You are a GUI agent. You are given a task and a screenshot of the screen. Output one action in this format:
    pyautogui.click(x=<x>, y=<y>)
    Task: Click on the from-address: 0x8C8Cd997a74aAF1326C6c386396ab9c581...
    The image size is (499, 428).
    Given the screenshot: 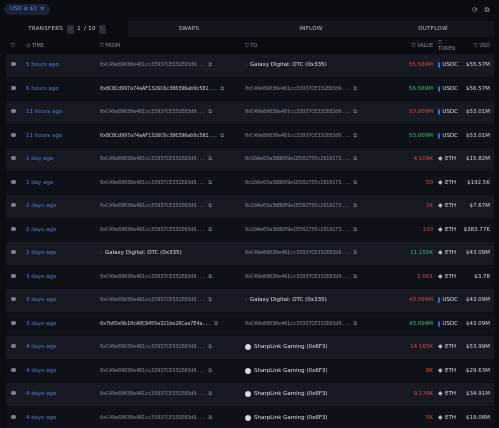 What is the action you would take?
    pyautogui.click(x=159, y=88)
    